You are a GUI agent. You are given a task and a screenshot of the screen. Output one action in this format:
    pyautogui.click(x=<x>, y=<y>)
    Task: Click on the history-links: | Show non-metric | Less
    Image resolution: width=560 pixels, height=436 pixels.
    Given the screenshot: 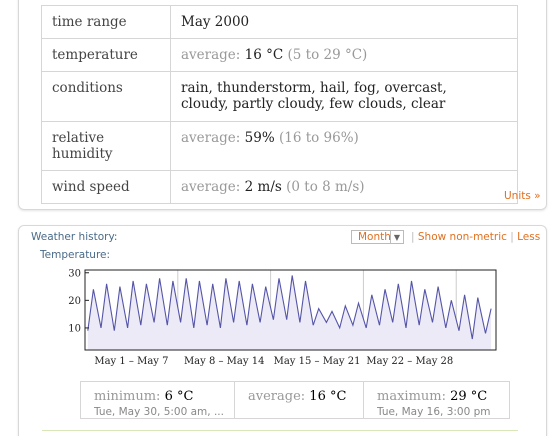 What is the action you would take?
    pyautogui.click(x=475, y=237)
    